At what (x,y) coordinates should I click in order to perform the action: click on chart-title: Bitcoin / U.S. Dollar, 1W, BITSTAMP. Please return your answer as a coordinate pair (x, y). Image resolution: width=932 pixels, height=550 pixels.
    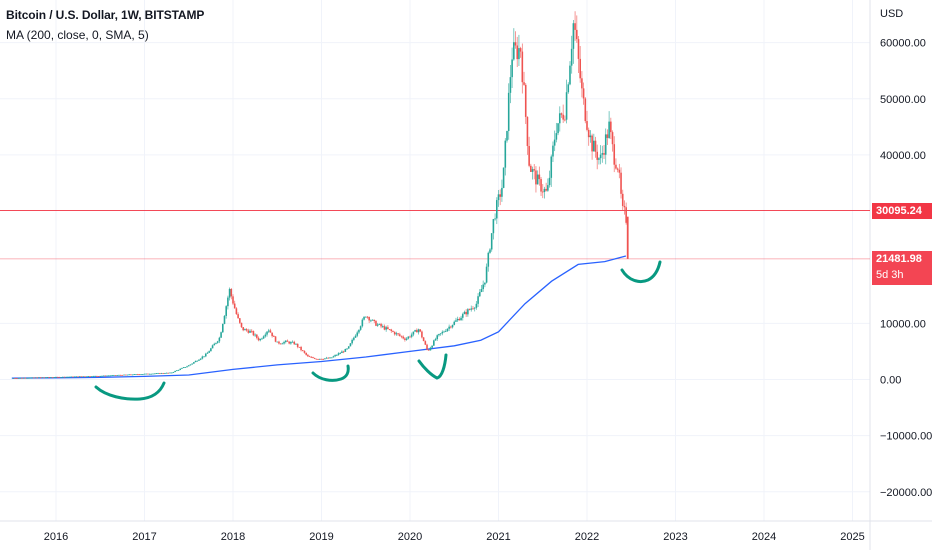
    Looking at the image, I should click on (105, 15).